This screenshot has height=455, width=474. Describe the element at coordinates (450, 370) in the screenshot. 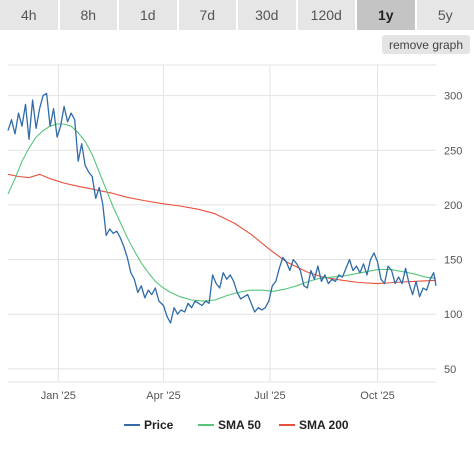

I see `y-tick-label: 50` at that location.